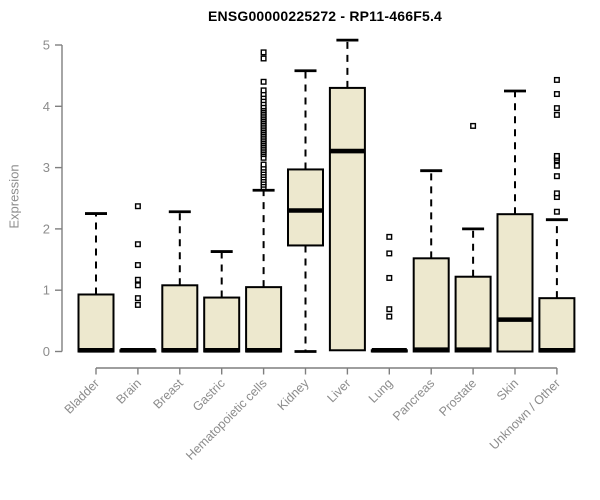  I want to click on x-category-label: Prostate, so click(457, 397).